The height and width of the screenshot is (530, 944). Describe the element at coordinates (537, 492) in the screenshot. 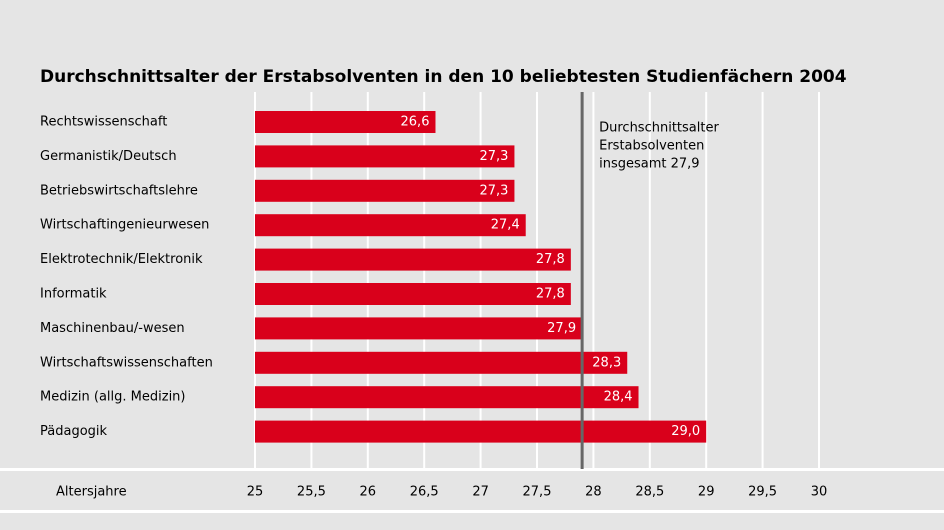

I see `x-tick-label: 27,5` at that location.